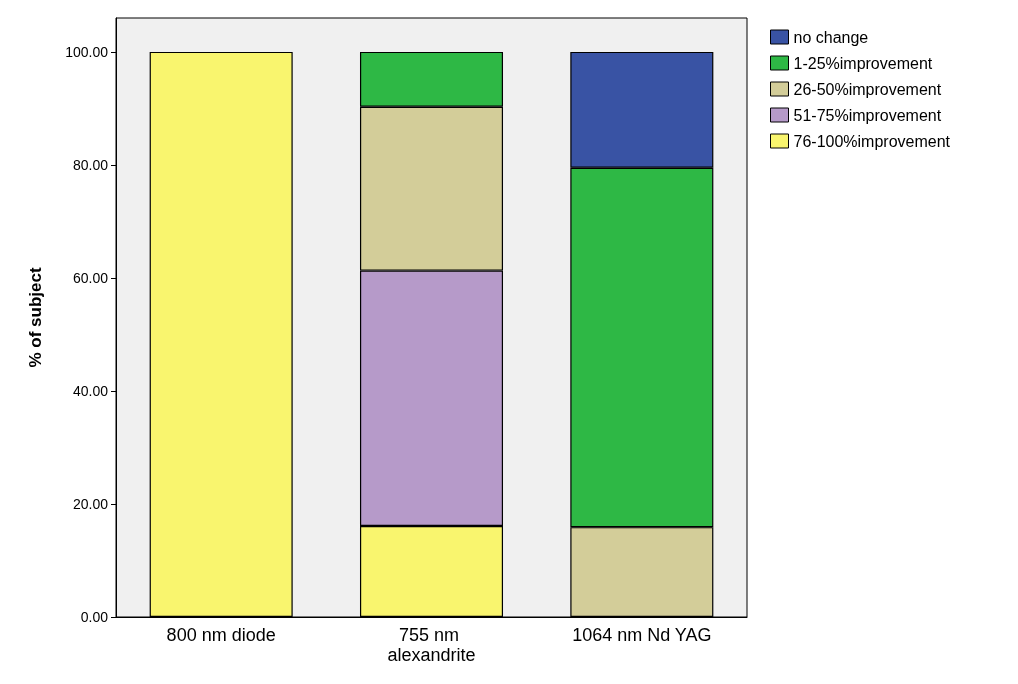 The height and width of the screenshot is (684, 1018). What do you see at coordinates (642, 635) in the screenshot?
I see `x-tick-label: 1064 nm Nd YAG` at bounding box center [642, 635].